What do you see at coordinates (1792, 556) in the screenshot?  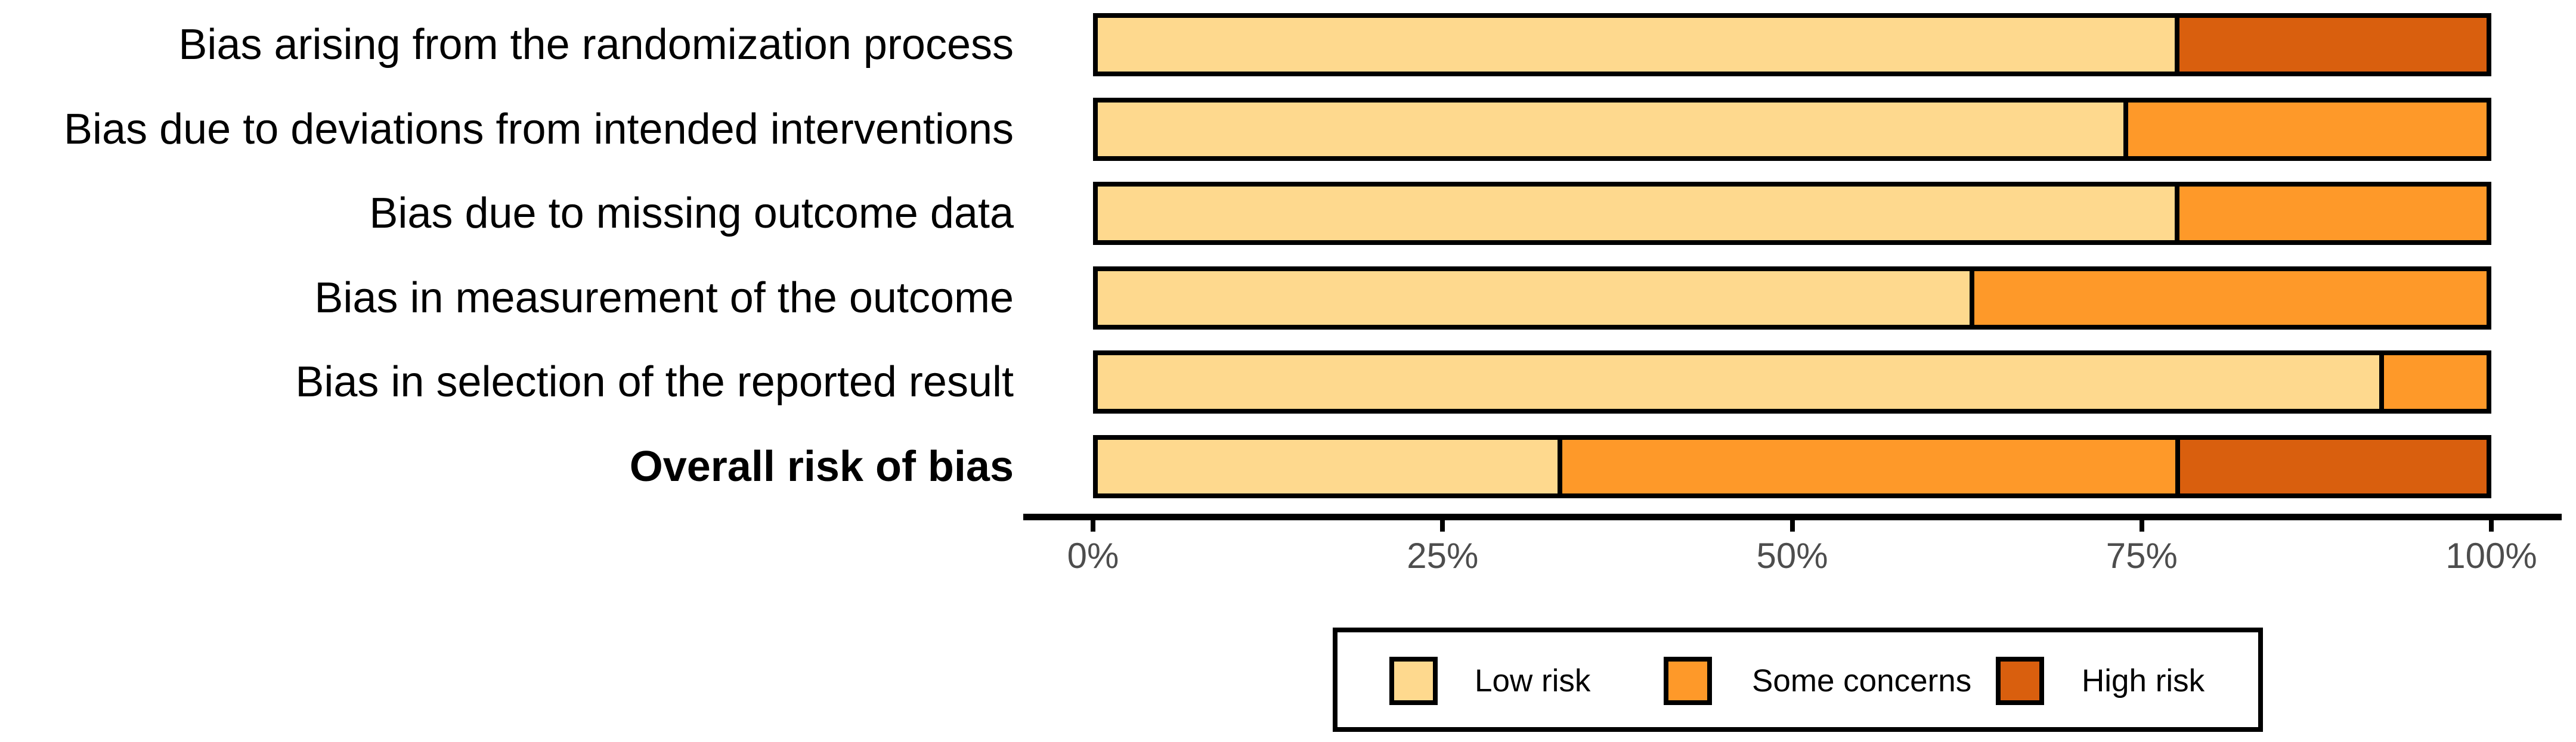 I see `x-axis-tick-label: 50%` at bounding box center [1792, 556].